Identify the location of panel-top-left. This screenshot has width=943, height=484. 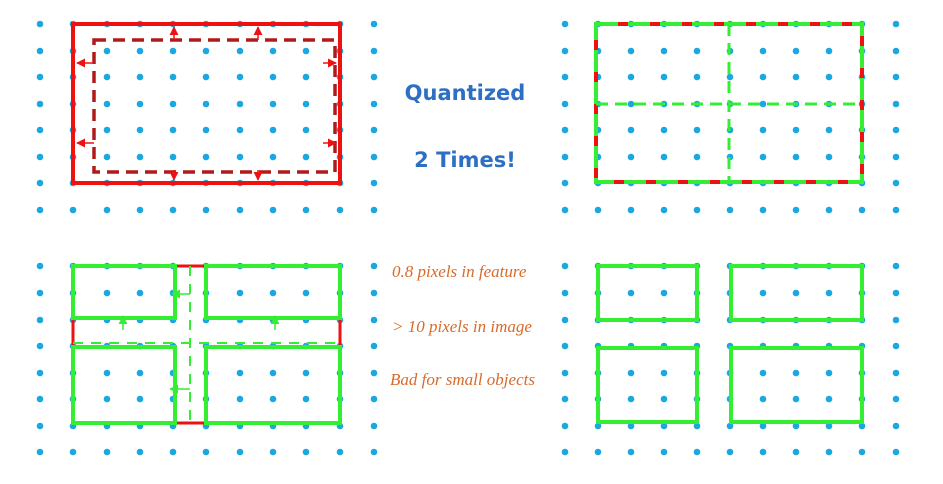
(206, 103).